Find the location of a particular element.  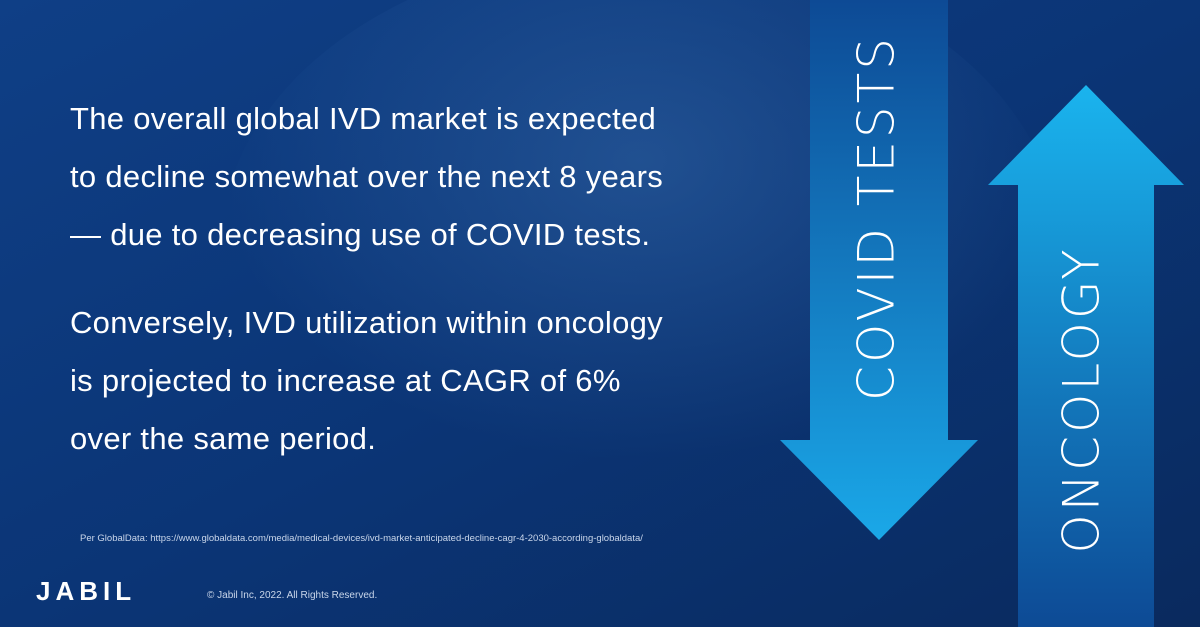

up-arrow is located at coordinates (1086, 356).